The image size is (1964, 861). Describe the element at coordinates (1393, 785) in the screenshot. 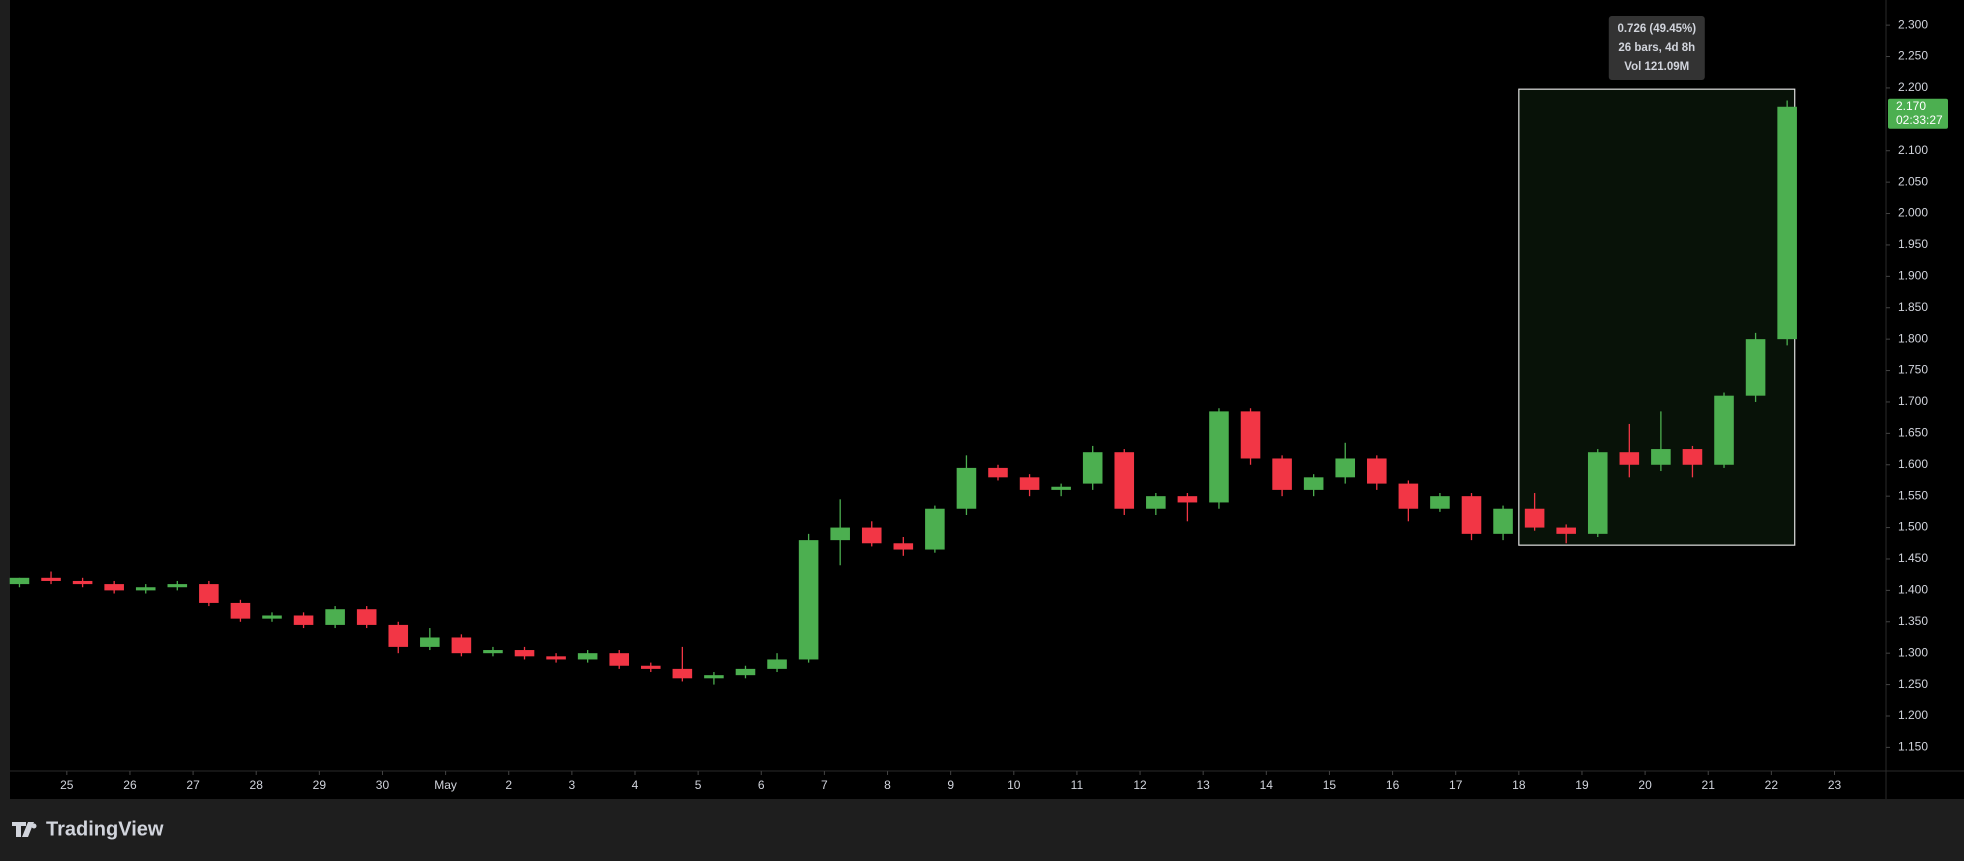

I see `x-tick-label: 16` at that location.